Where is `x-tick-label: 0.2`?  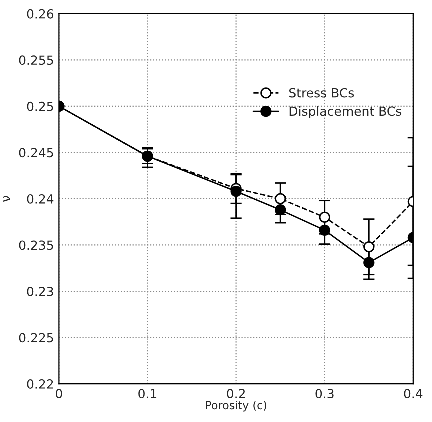
x-tick-label: 0.2 is located at coordinates (236, 394).